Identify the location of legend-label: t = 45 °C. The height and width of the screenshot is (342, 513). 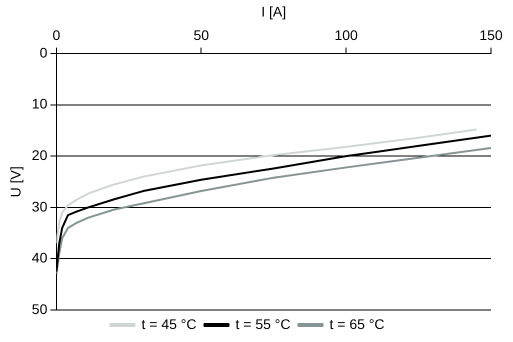
(168, 324).